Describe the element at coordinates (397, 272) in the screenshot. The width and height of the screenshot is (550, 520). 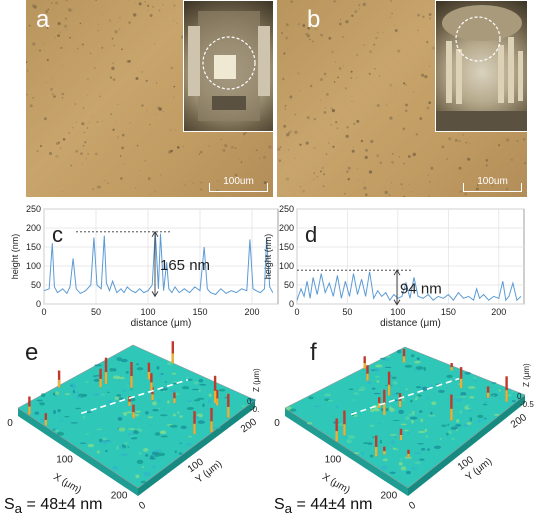
I see `arrow-head` at that location.